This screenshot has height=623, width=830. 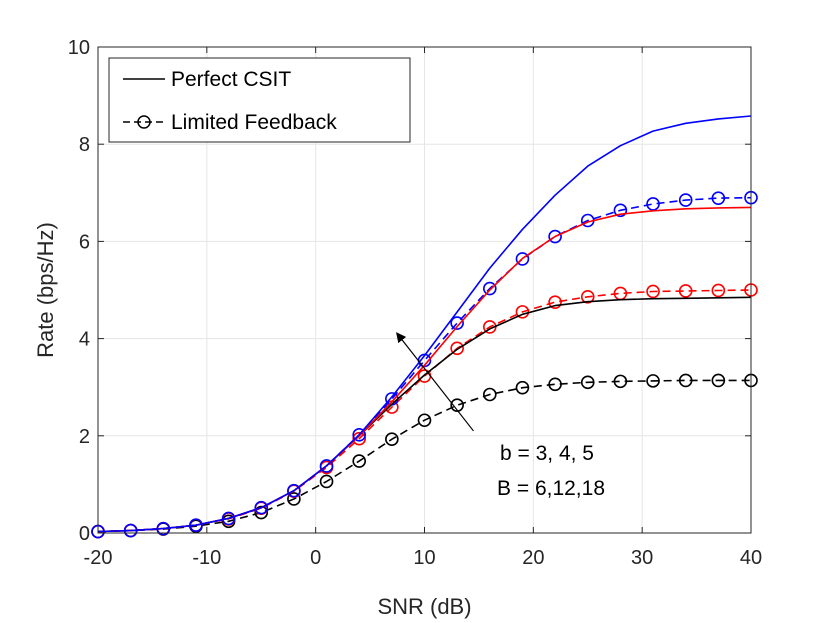 What do you see at coordinates (84, 145) in the screenshot?
I see `y-tick-label: 8` at bounding box center [84, 145].